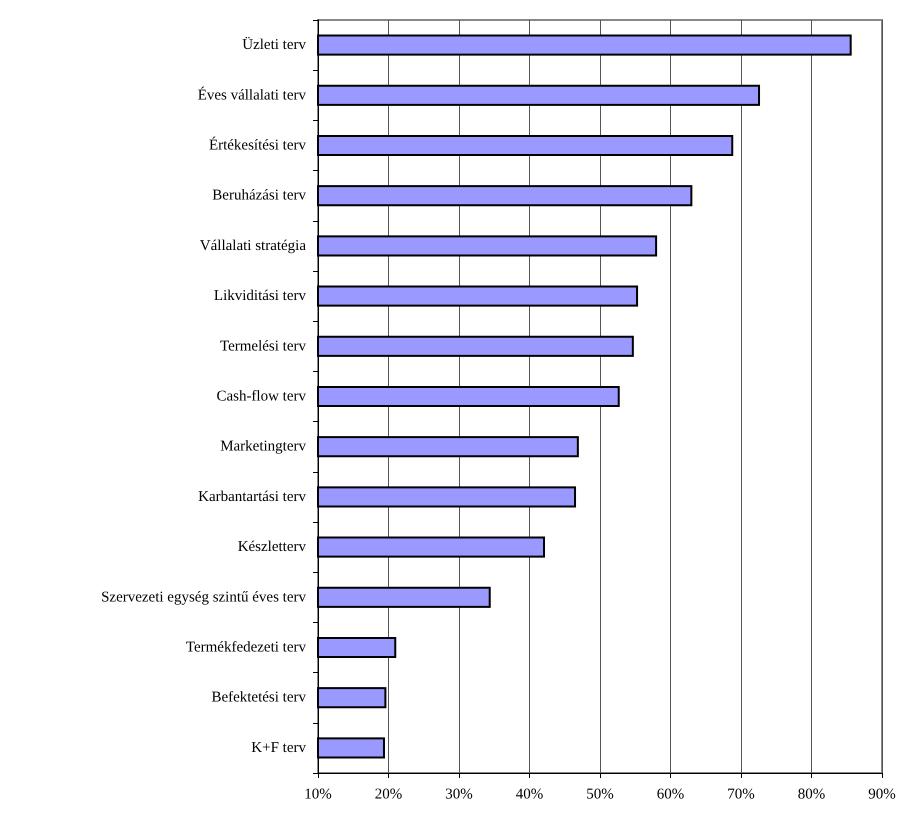  Describe the element at coordinates (258, 698) in the screenshot. I see `y-tick-label: Befektetési terv` at that location.